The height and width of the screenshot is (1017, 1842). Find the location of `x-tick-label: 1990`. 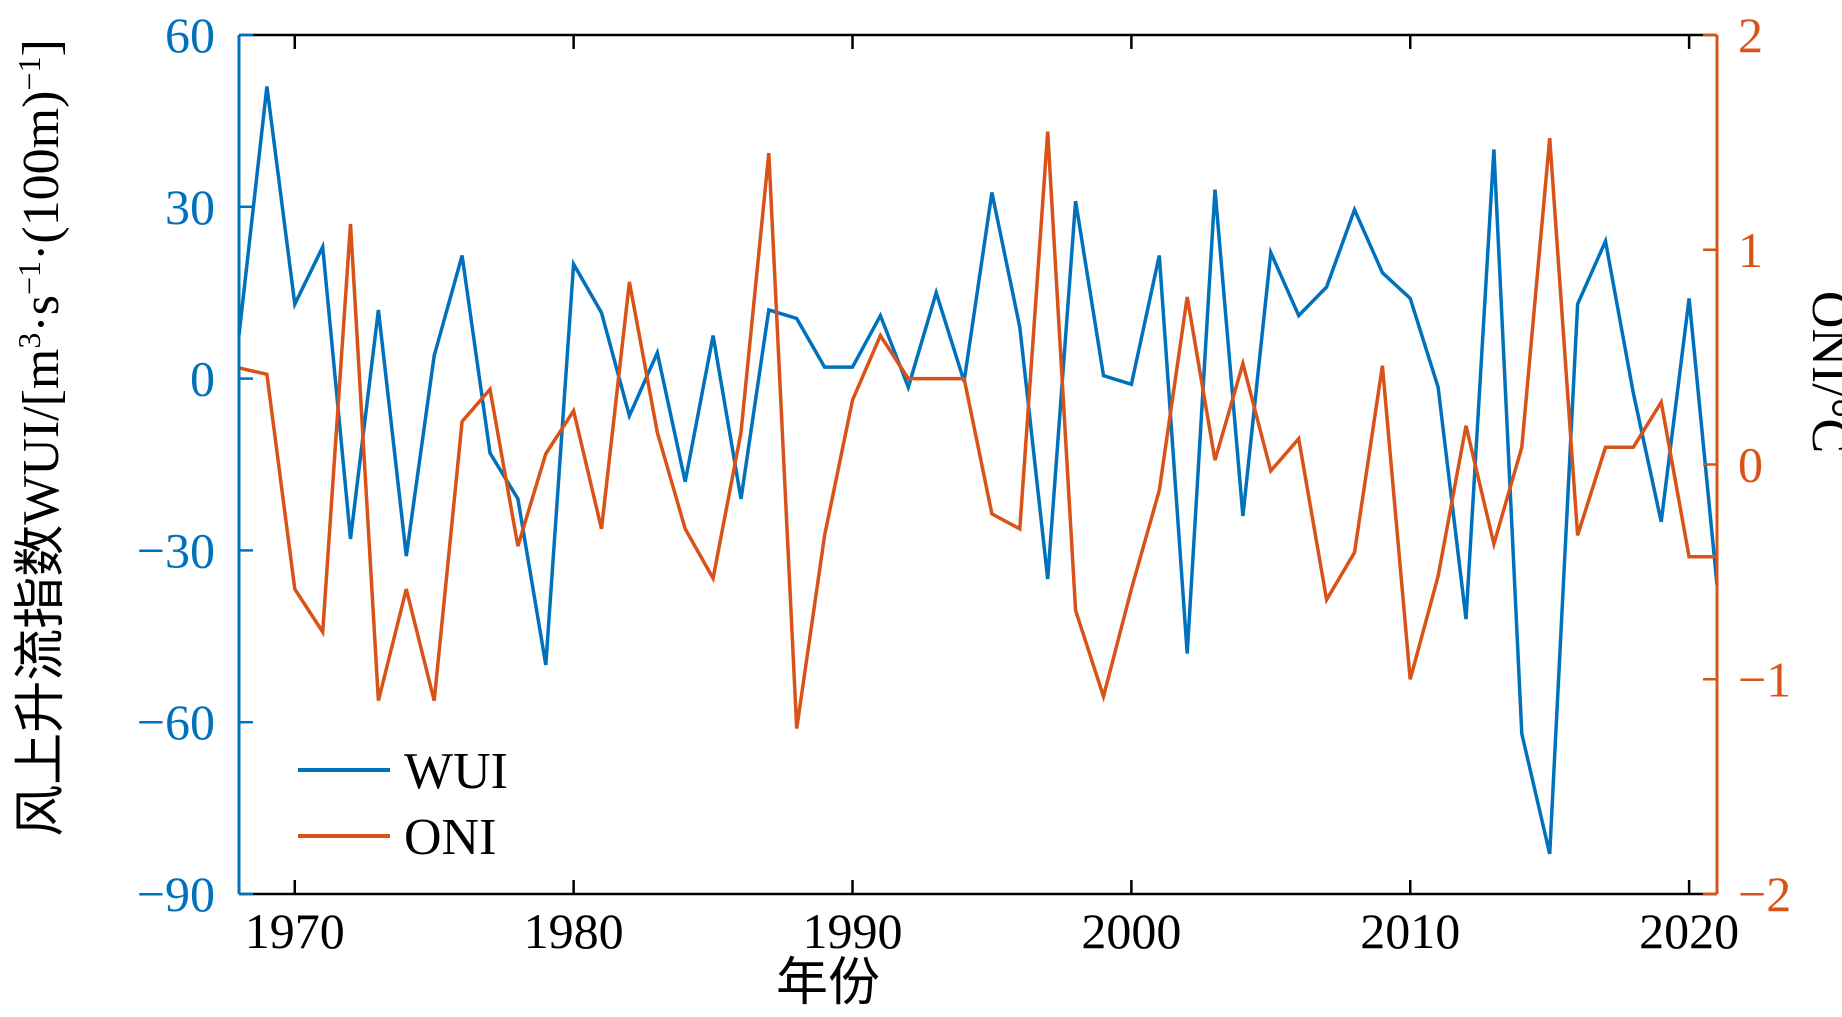

x-tick-label: 1990 is located at coordinates (853, 931).